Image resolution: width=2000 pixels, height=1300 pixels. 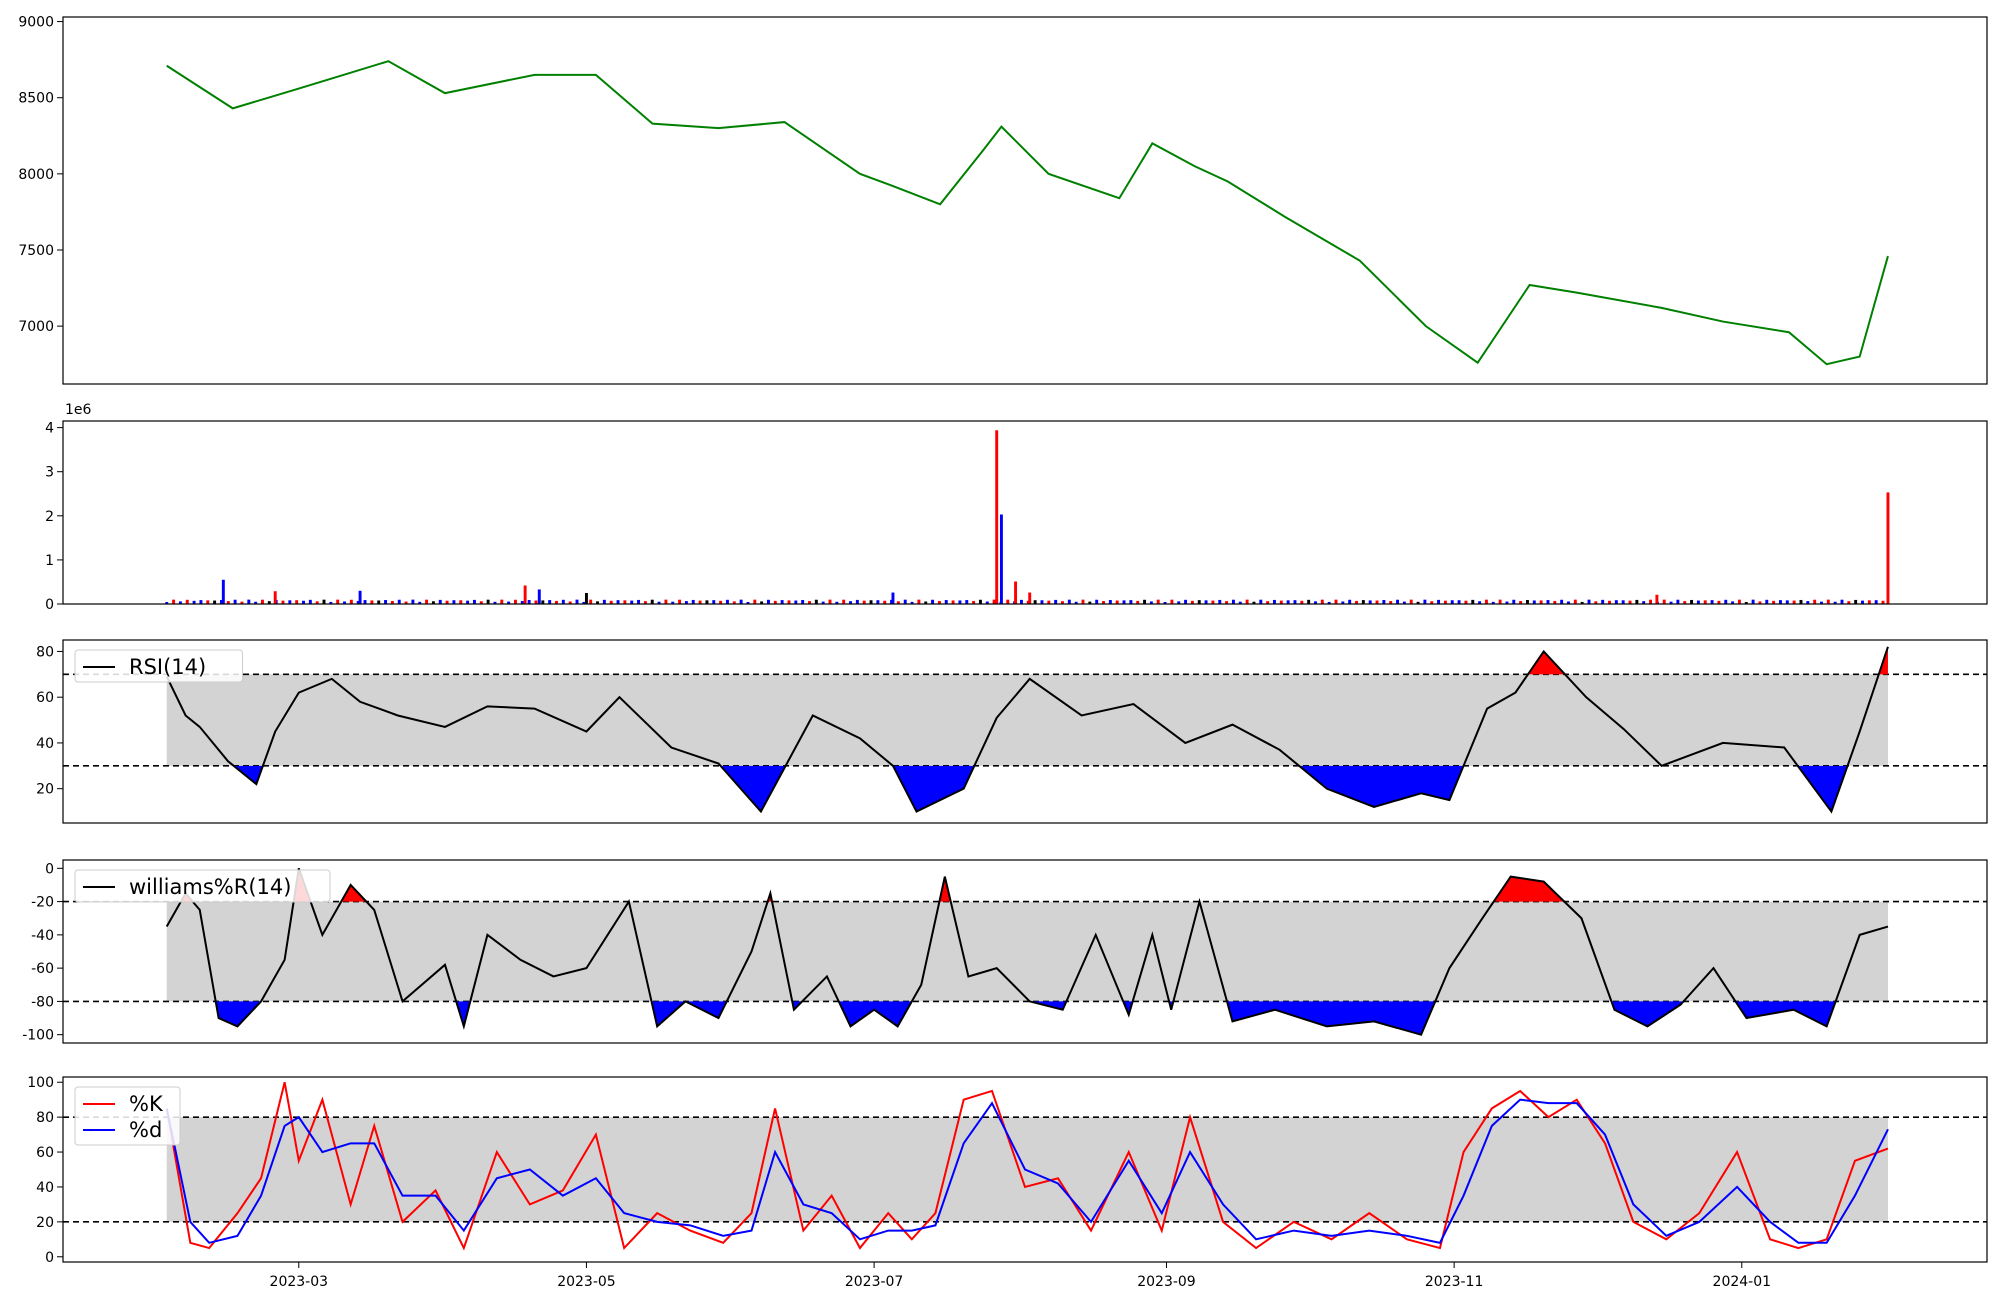 What do you see at coordinates (1027, 951) in the screenshot?
I see `neutral-band` at bounding box center [1027, 951].